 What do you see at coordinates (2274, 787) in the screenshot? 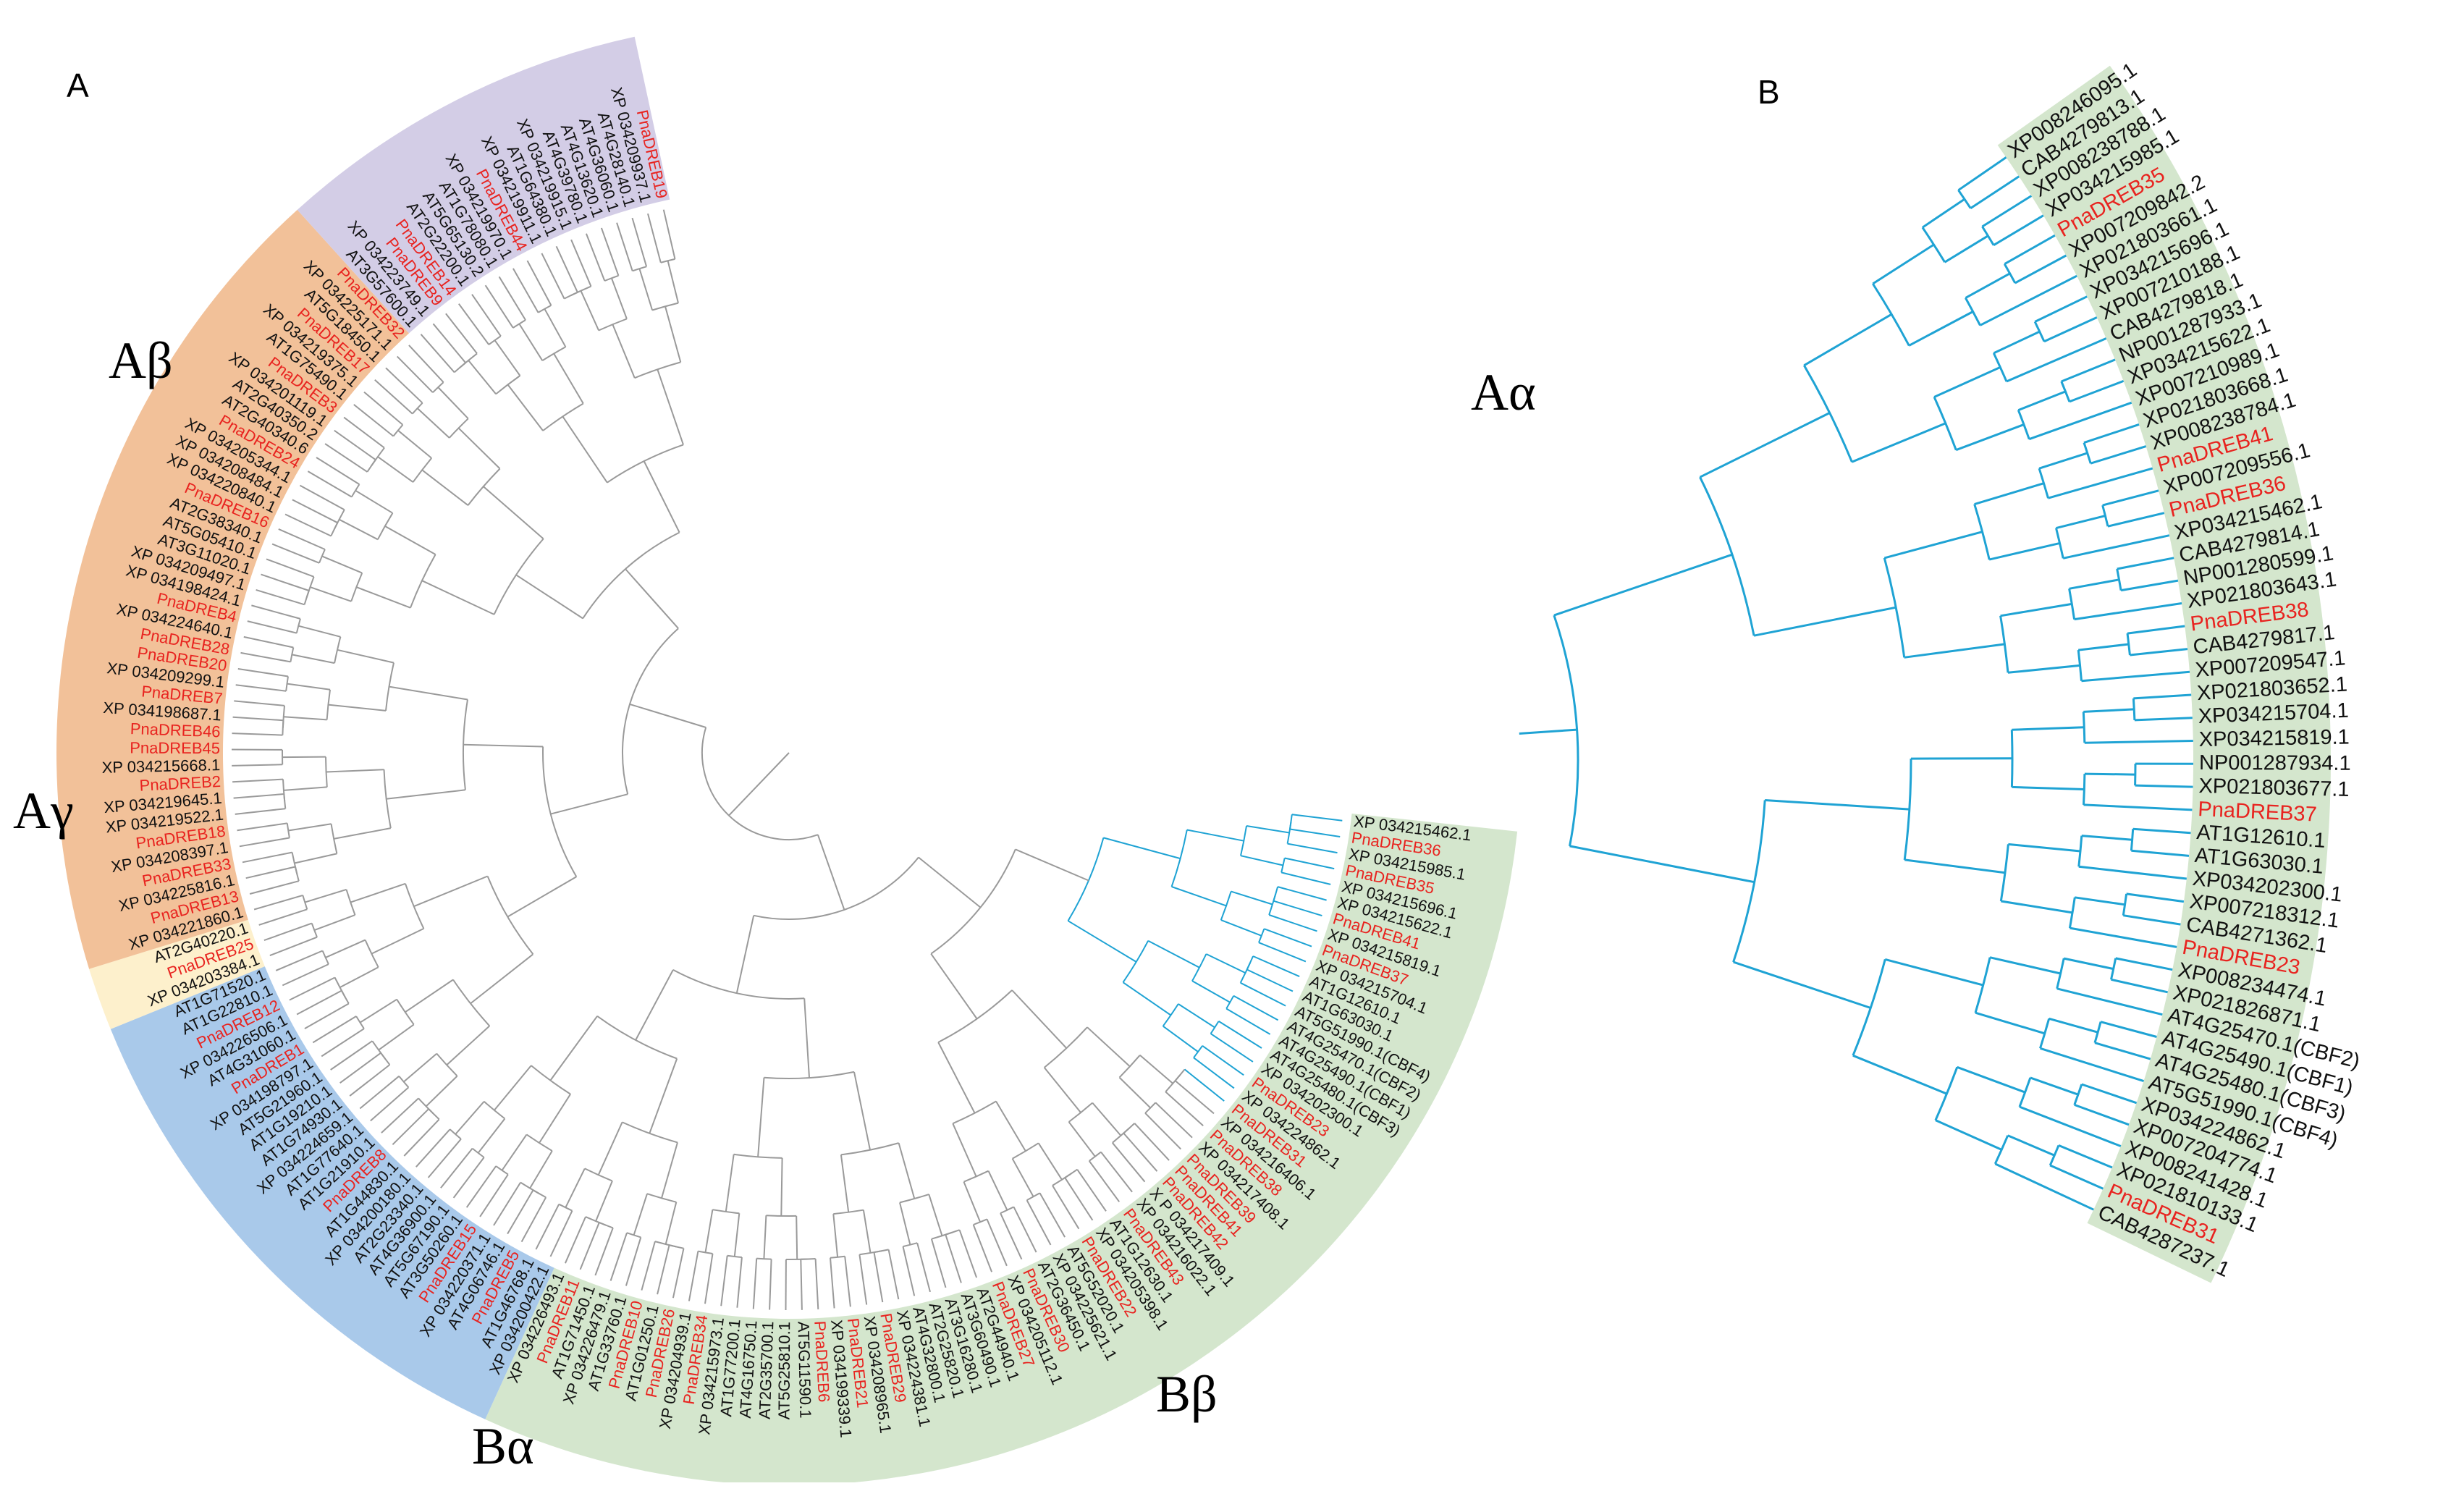
I see `leaf-label: XP021803677.1` at bounding box center [2274, 787].